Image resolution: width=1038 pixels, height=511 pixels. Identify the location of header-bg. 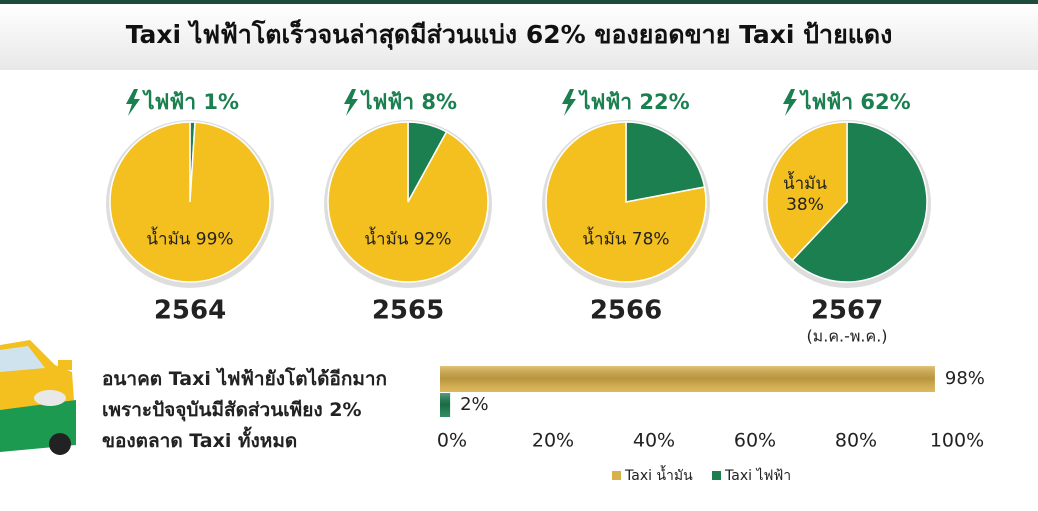
(519, 37).